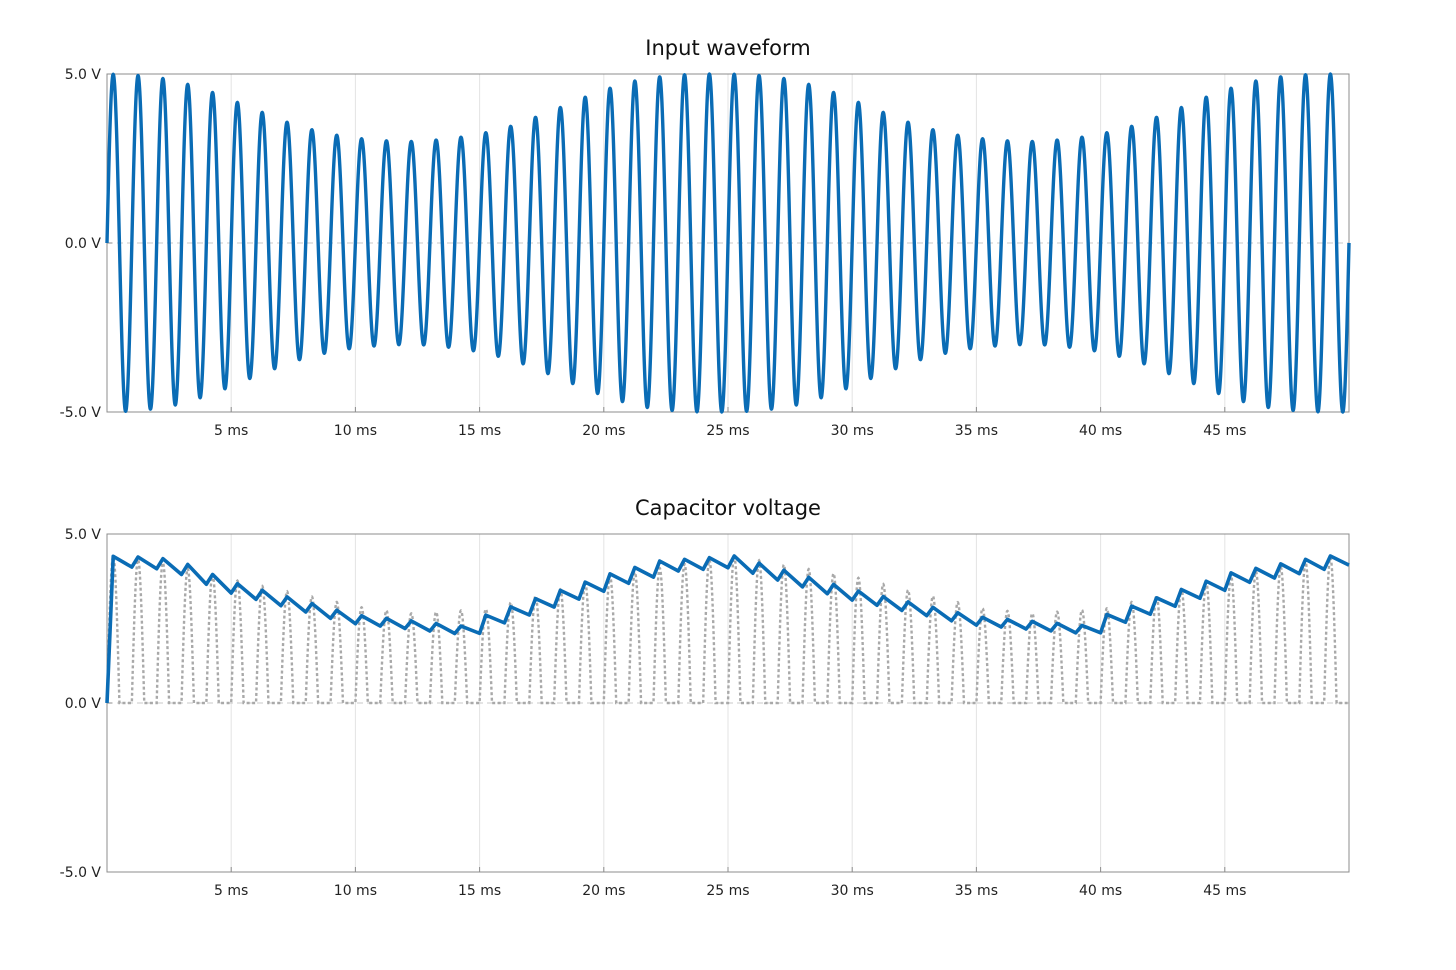 This screenshot has height=970, width=1456. I want to click on chart-title: Capacitor voltage, so click(728, 508).